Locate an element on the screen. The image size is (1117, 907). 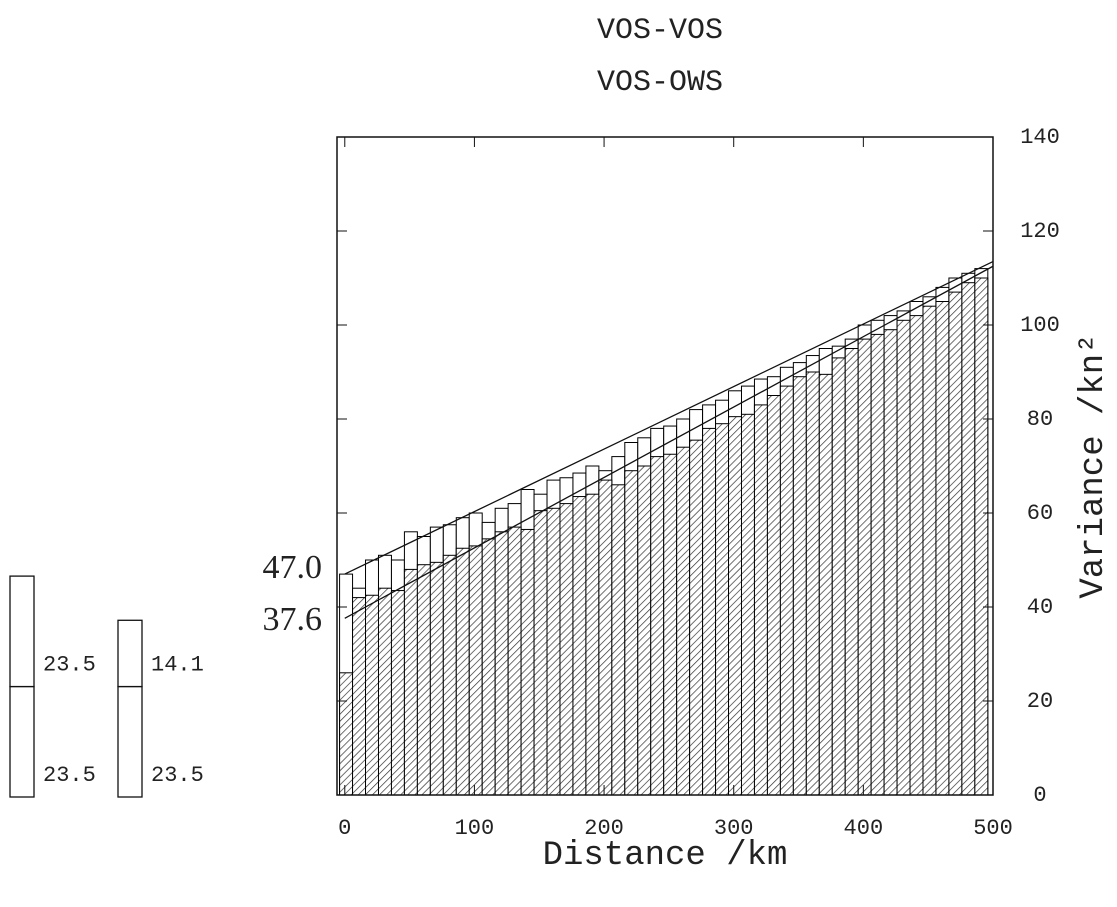
intercept-label: 47.0 is located at coordinates (293, 567).